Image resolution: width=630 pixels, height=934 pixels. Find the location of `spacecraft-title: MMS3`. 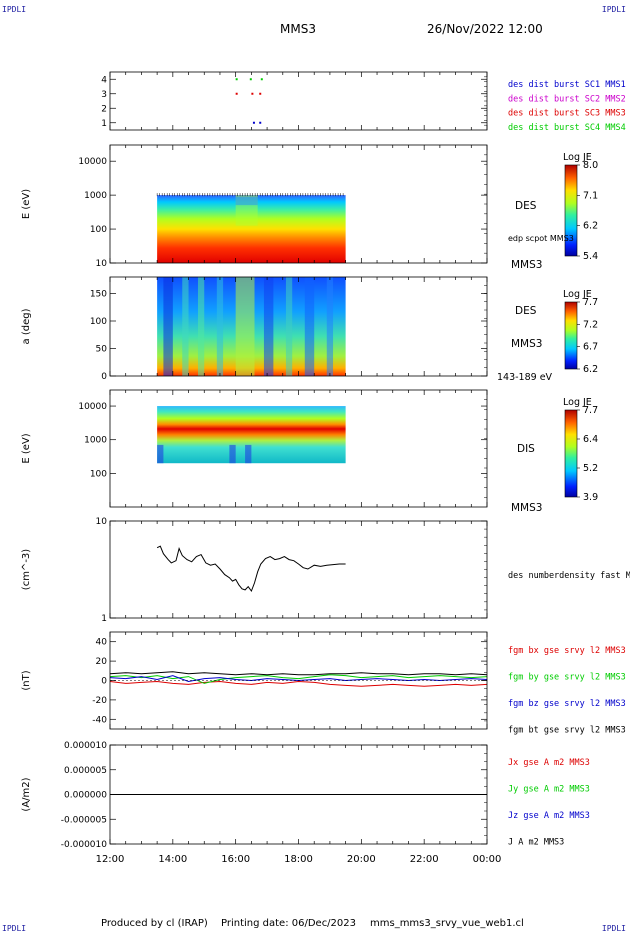

spacecraft-title: MMS3 is located at coordinates (298, 29).